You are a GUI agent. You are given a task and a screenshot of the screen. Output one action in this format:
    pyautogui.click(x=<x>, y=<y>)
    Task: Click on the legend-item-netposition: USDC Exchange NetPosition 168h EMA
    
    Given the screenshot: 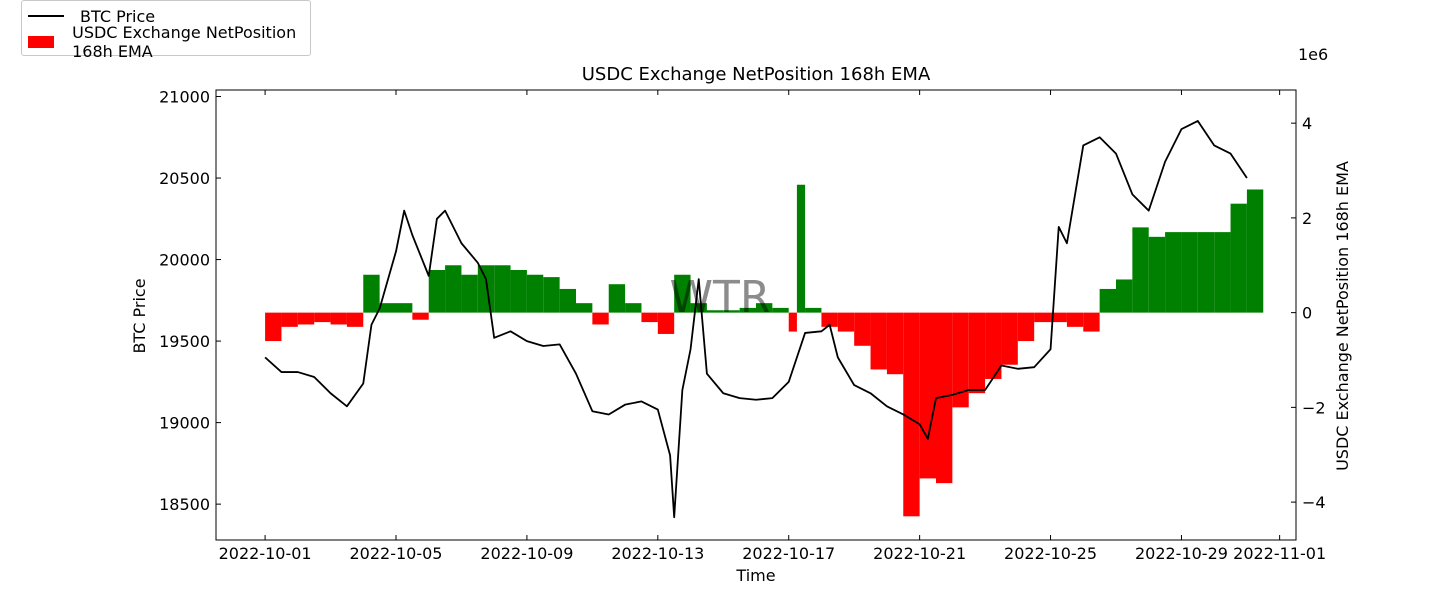 What is the action you would take?
    pyautogui.click(x=166, y=42)
    